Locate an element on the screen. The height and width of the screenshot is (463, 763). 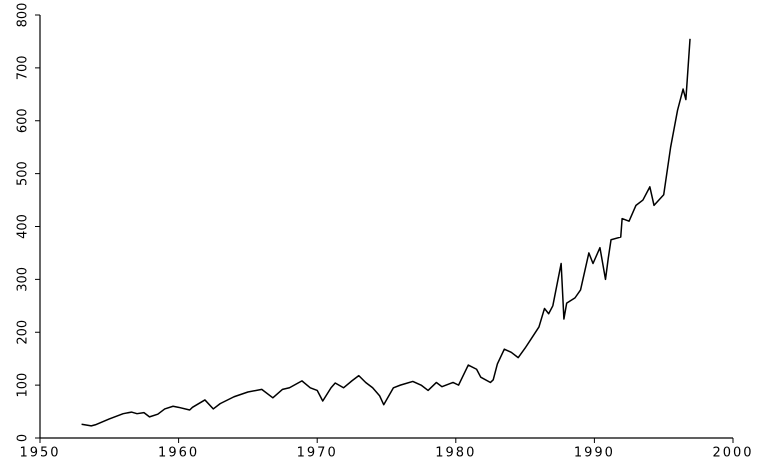
y-tick-label: 200 is located at coordinates (23, 332).